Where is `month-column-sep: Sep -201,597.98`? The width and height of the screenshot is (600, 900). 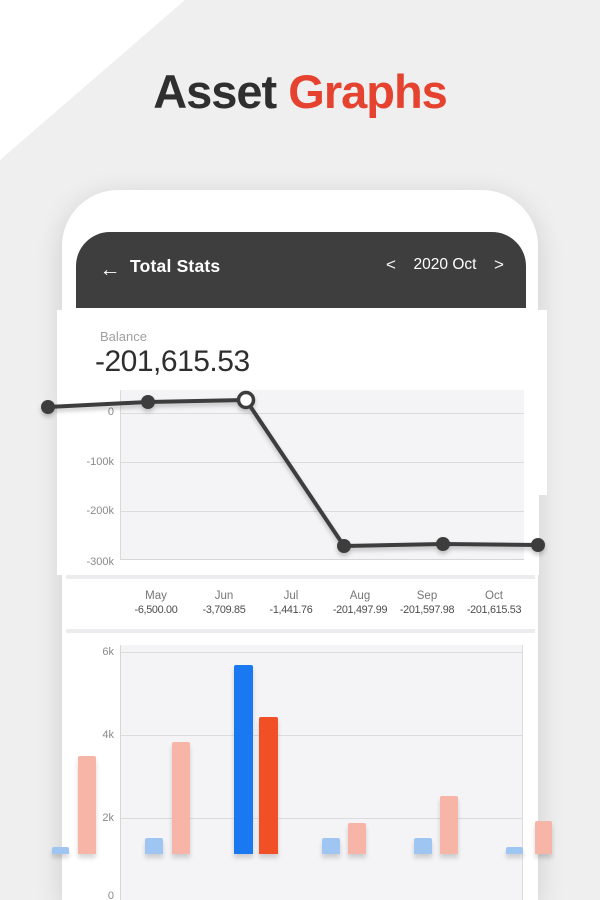 month-column-sep: Sep -201,597.98 is located at coordinates (427, 603).